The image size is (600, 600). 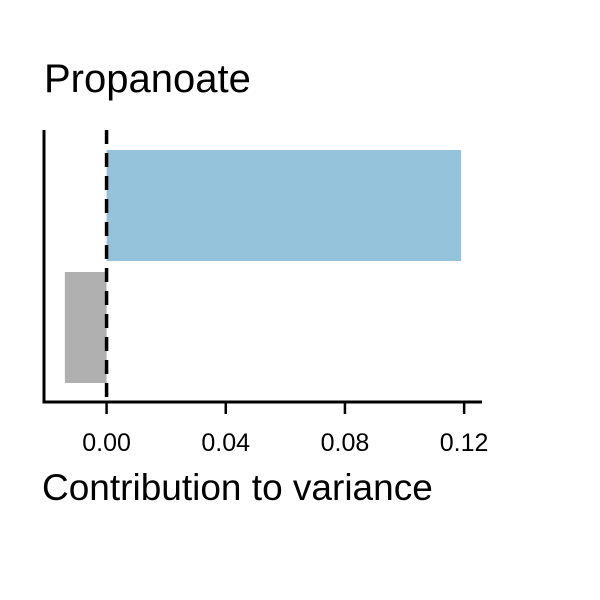 I want to click on x-tick-label-2: 0.08, so click(x=345, y=443).